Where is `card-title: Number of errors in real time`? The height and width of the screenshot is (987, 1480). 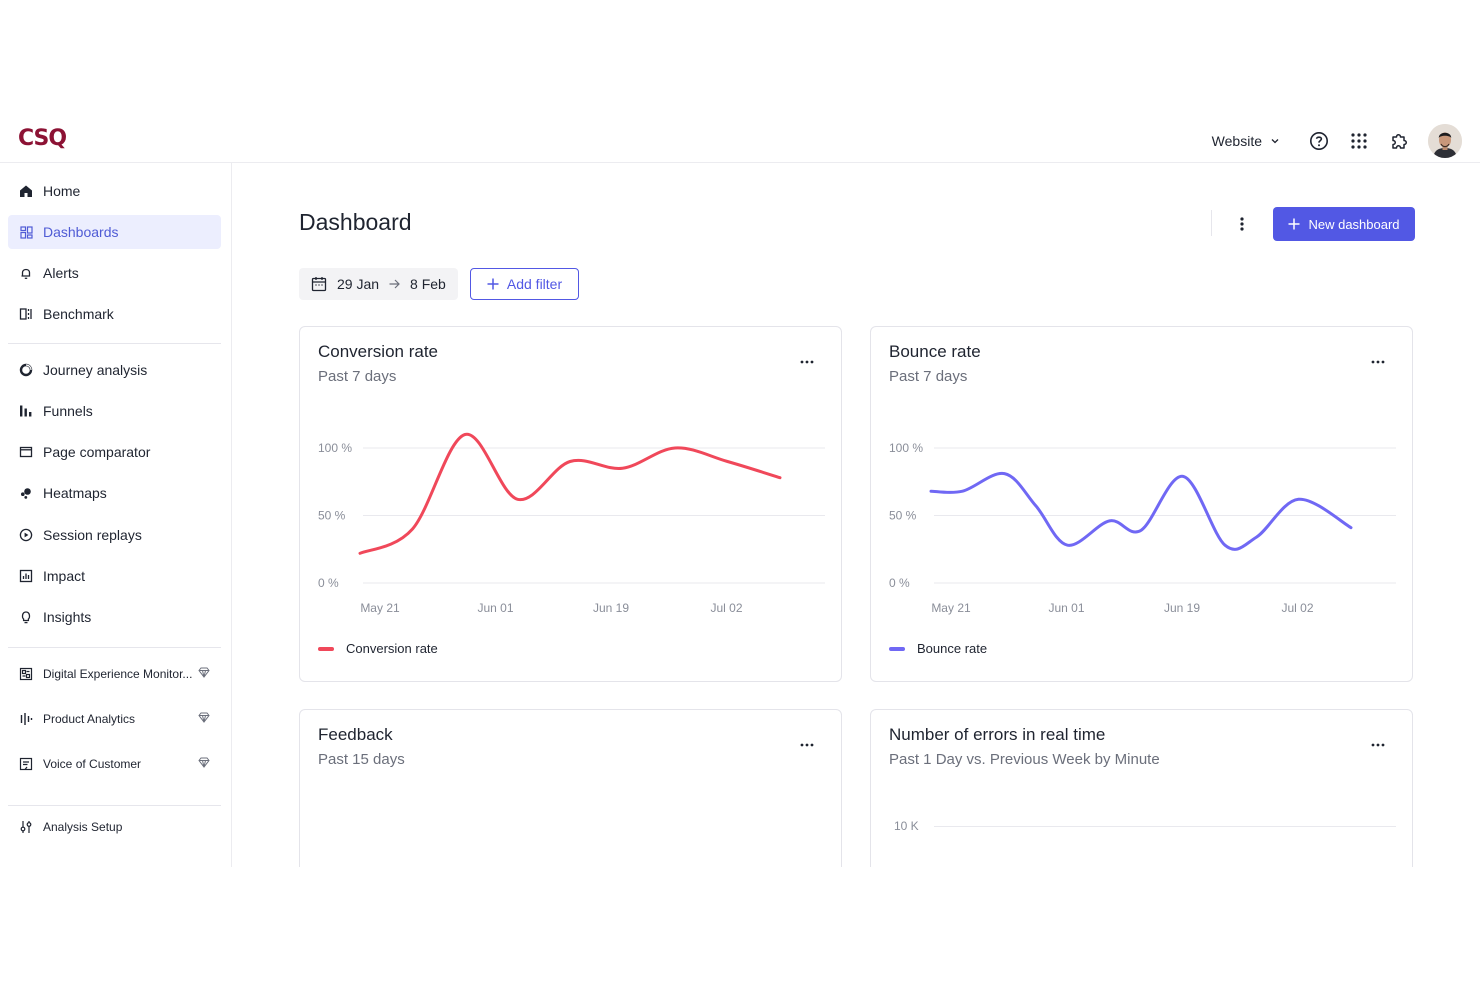 card-title: Number of errors in real time is located at coordinates (997, 734).